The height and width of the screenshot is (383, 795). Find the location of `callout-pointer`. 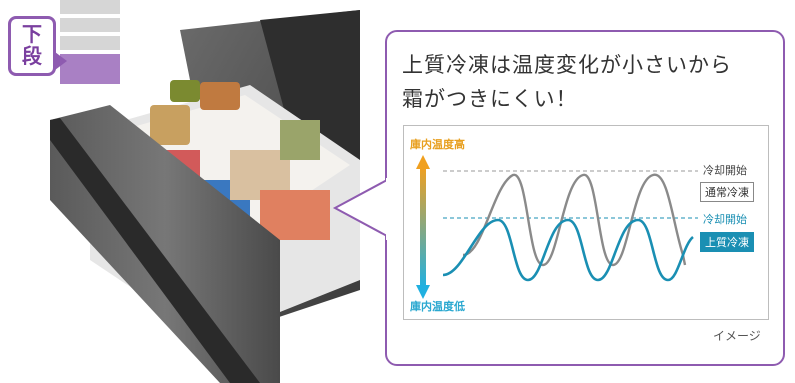

callout-pointer is located at coordinates (361, 209).